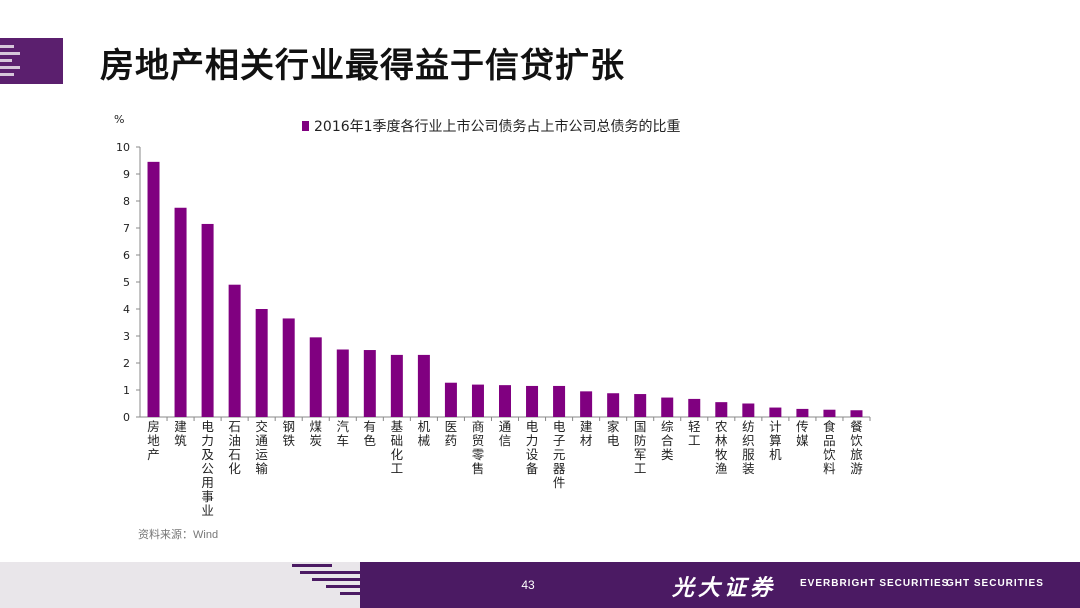 The height and width of the screenshot is (608, 1080). Describe the element at coordinates (721, 447) in the screenshot. I see `x-tick-label: 农林牧渔` at that location.